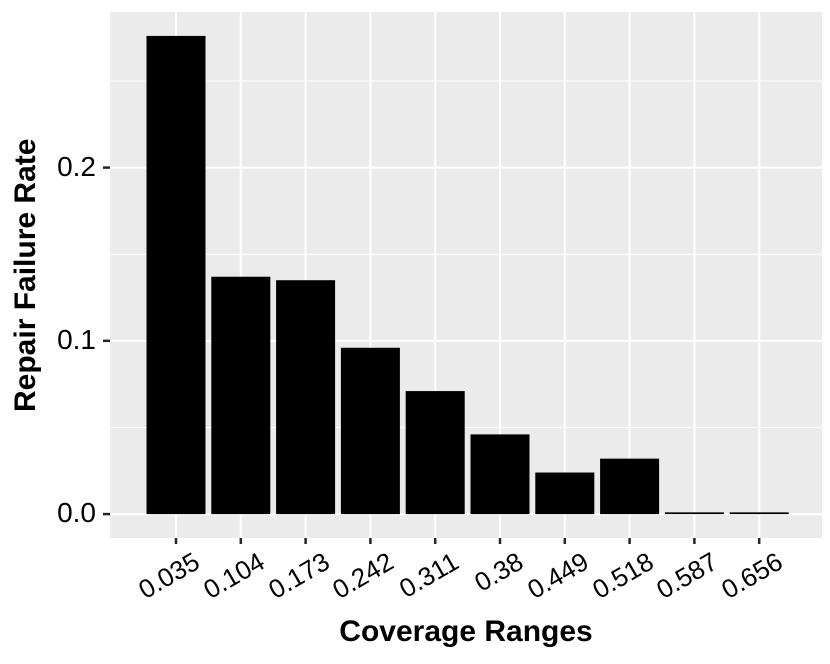  What do you see at coordinates (76, 513) in the screenshot?
I see `y-tick-label: 0.0` at bounding box center [76, 513].